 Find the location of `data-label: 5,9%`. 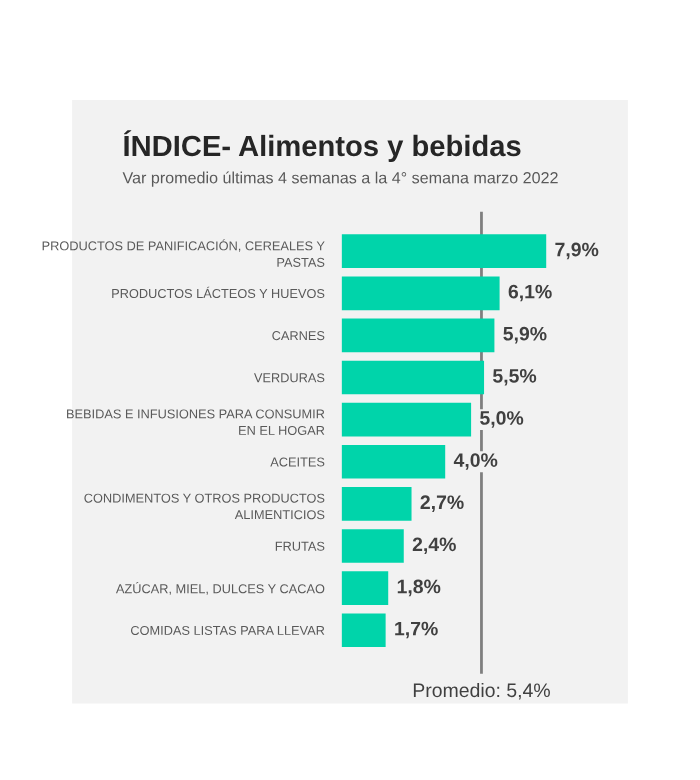

data-label: 5,9% is located at coordinates (525, 335).